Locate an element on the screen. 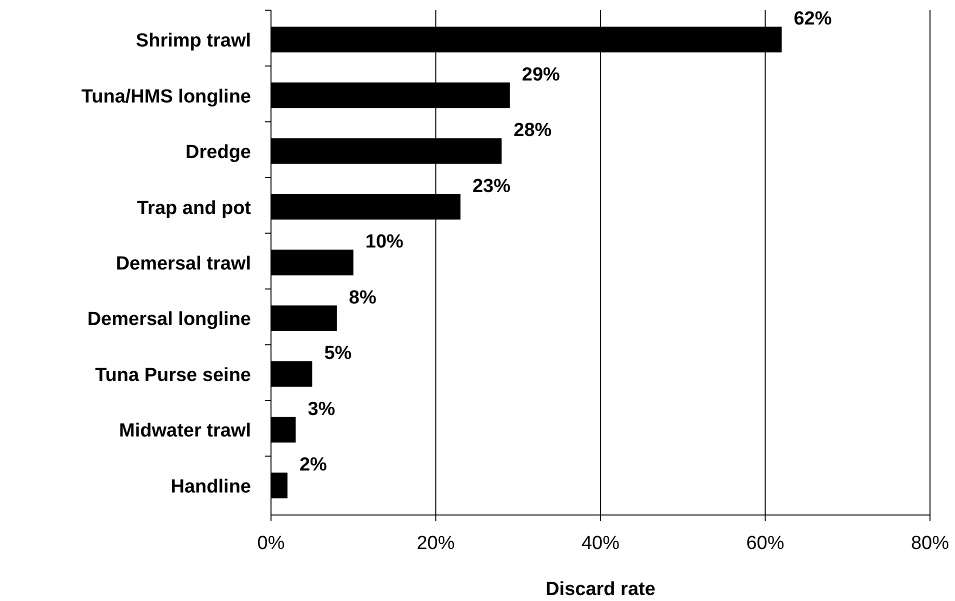 This screenshot has width=955, height=601. data-label: 23% is located at coordinates (491, 186).